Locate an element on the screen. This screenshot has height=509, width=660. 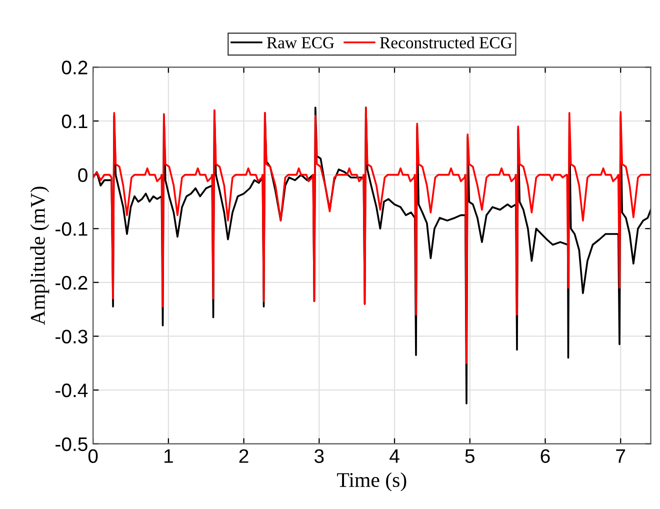
x-tick-label: 5 is located at coordinates (469, 456).